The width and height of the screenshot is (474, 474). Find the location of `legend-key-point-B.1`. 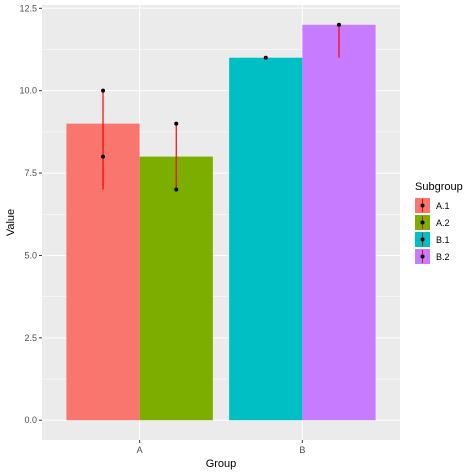

legend-key-point-B.1 is located at coordinates (422, 239).